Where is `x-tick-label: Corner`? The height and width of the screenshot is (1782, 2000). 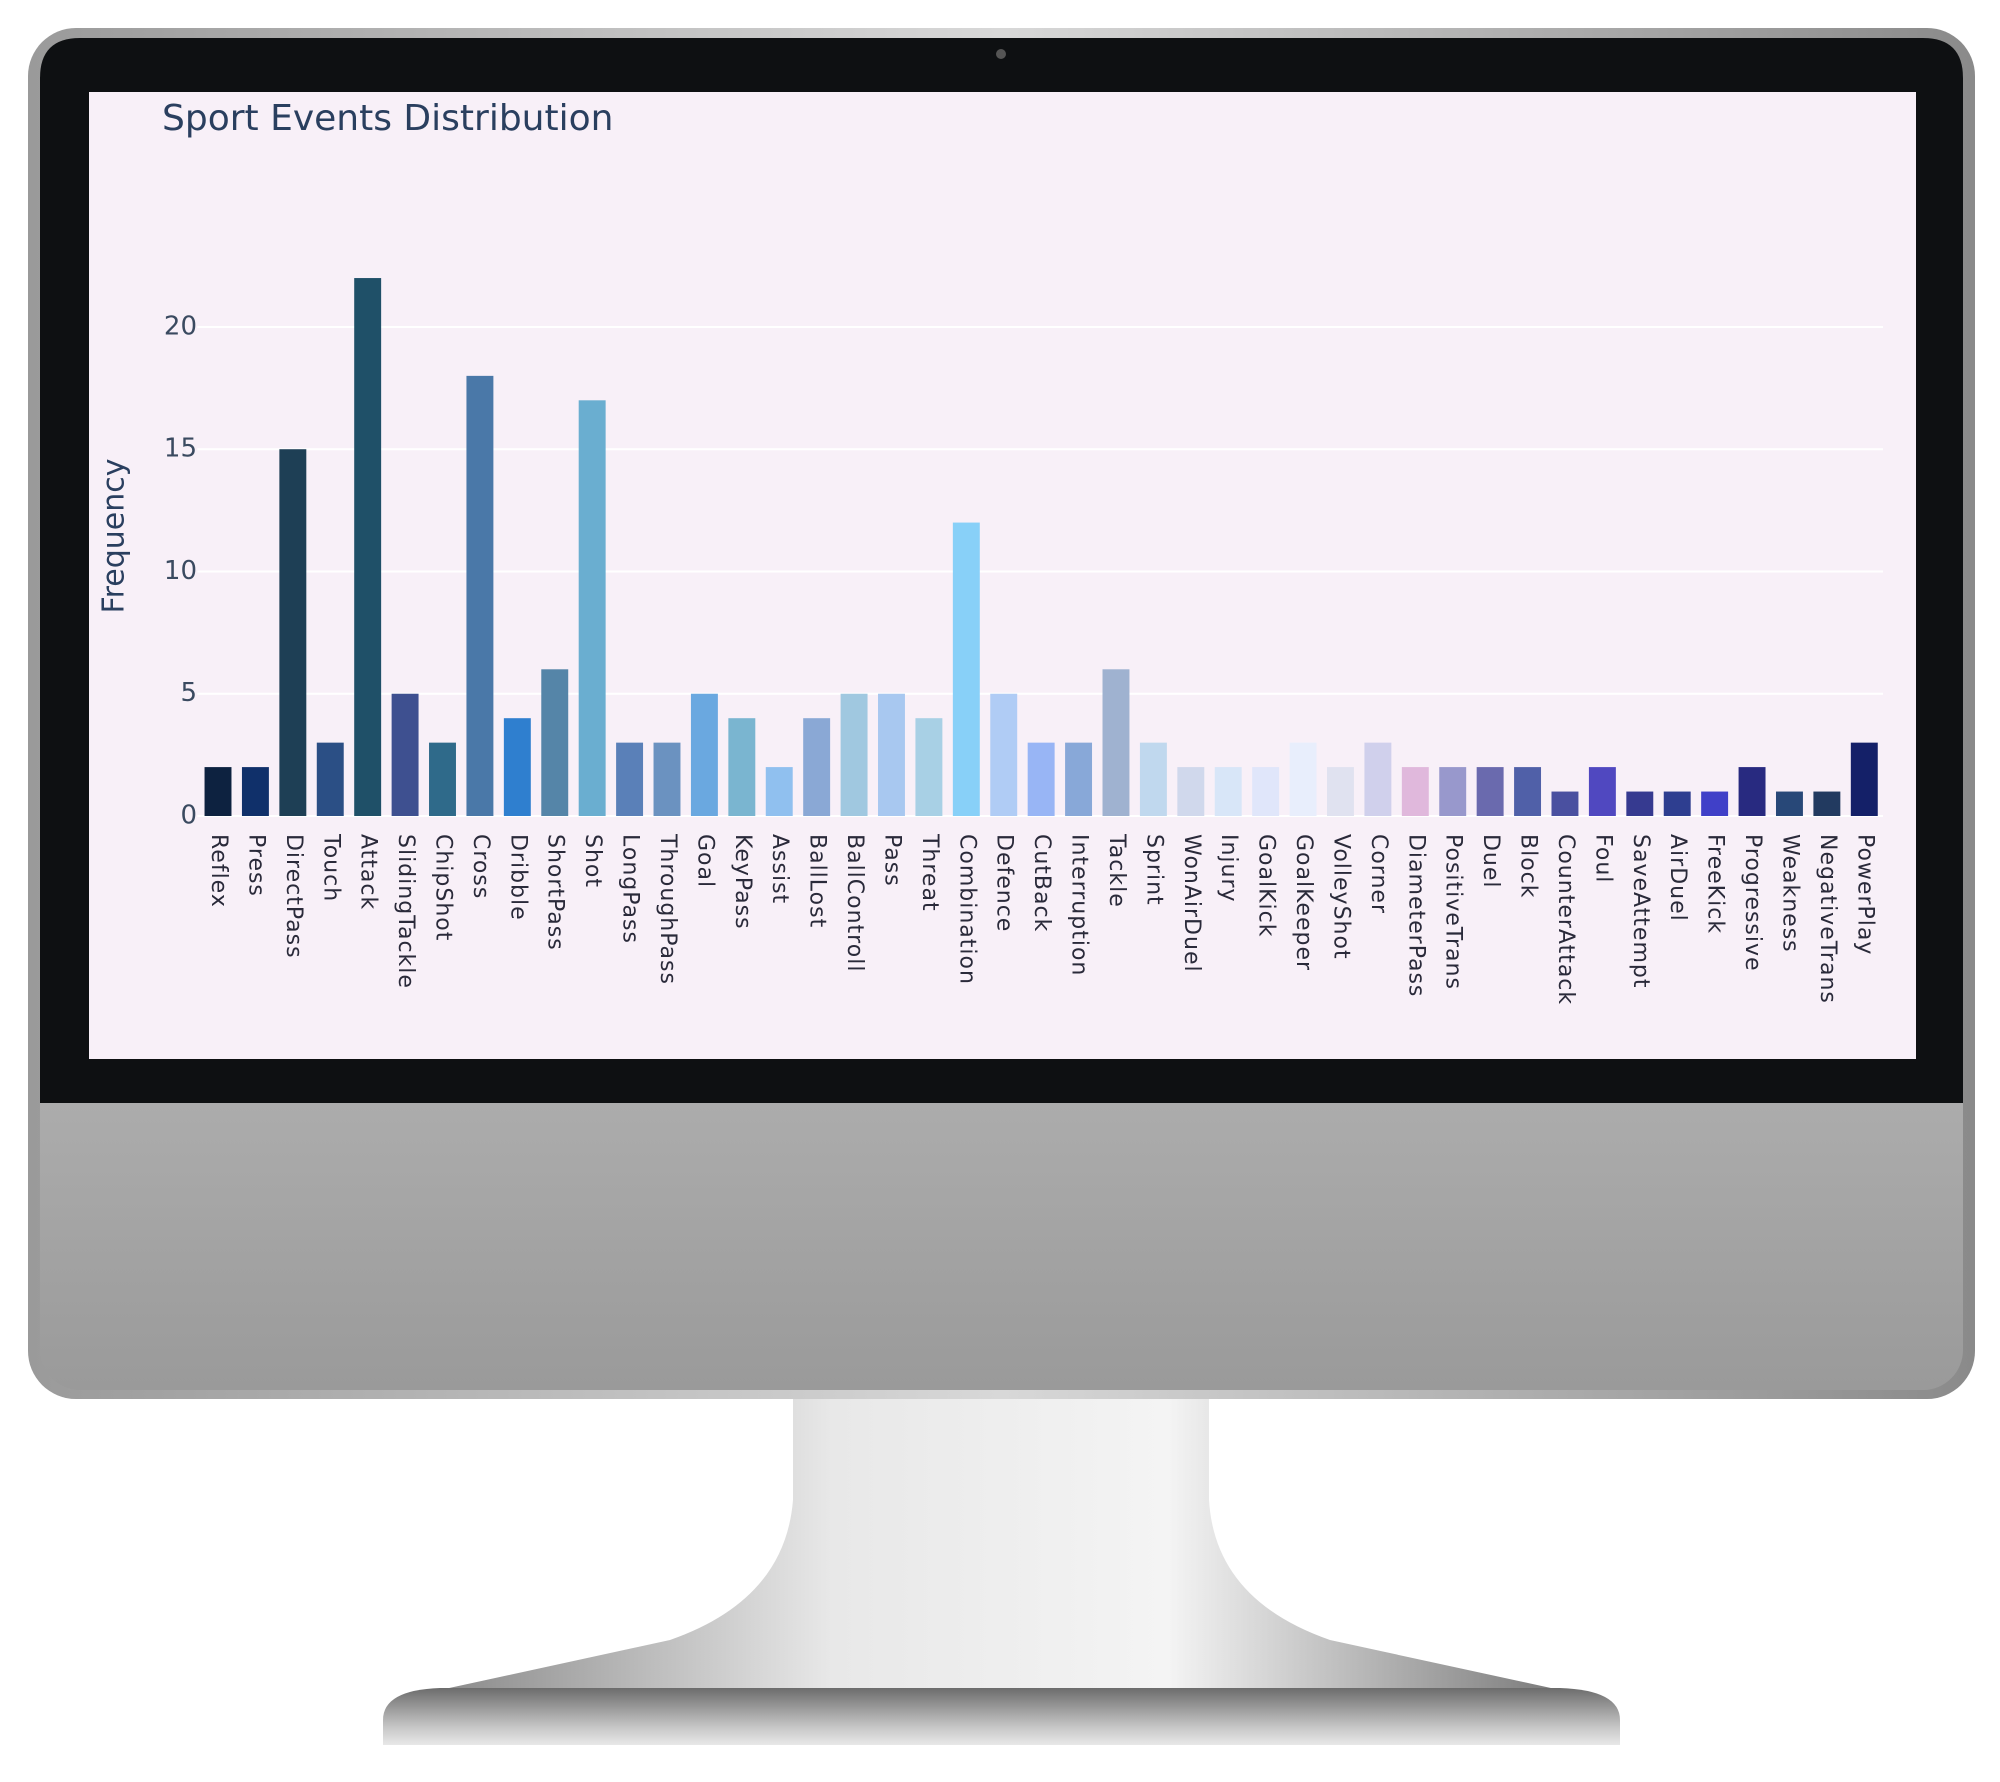
x-tick-label: Corner is located at coordinates (1378, 874).